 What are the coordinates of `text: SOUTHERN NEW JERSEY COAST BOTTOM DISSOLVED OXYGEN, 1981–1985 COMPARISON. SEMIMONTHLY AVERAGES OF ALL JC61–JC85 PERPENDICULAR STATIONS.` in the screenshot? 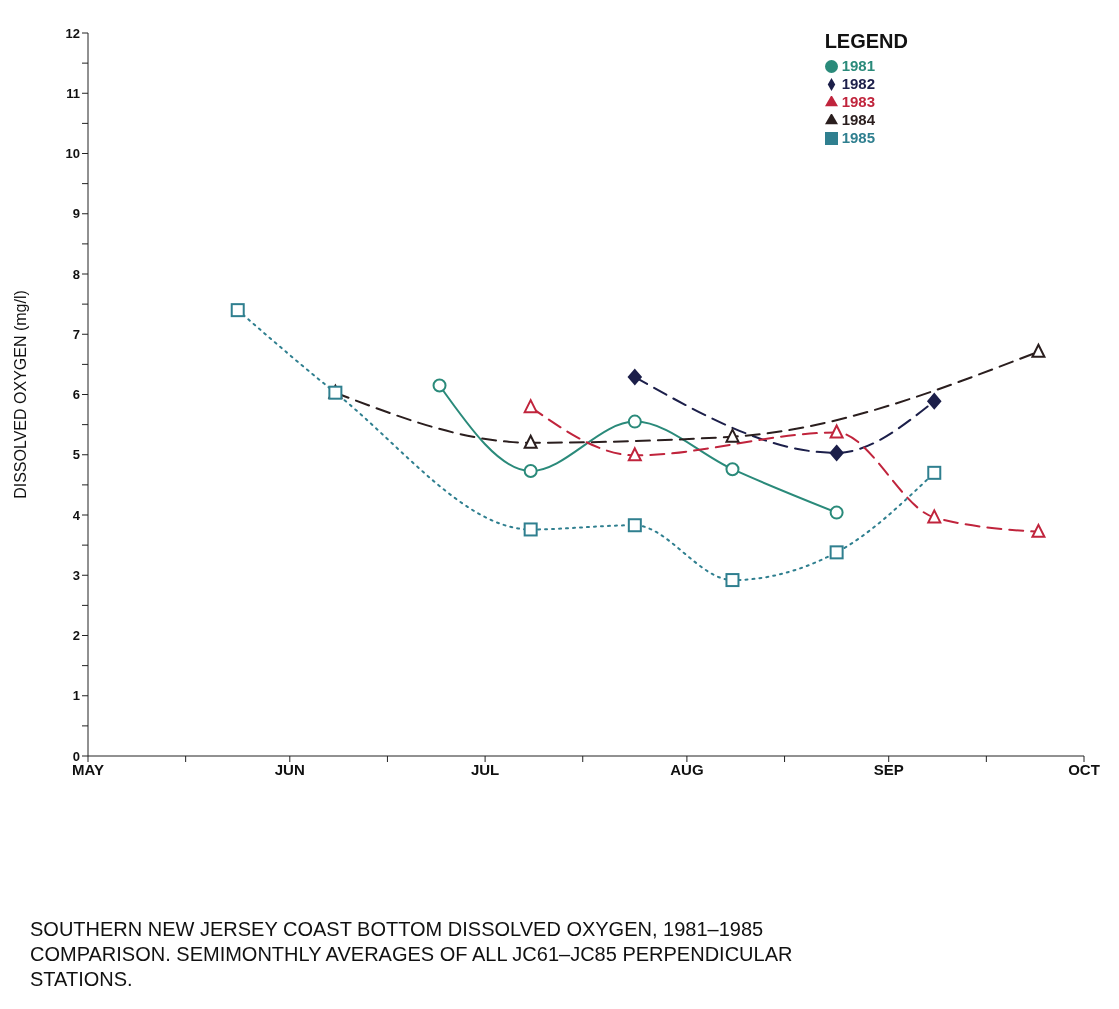 It's located at (412, 954).